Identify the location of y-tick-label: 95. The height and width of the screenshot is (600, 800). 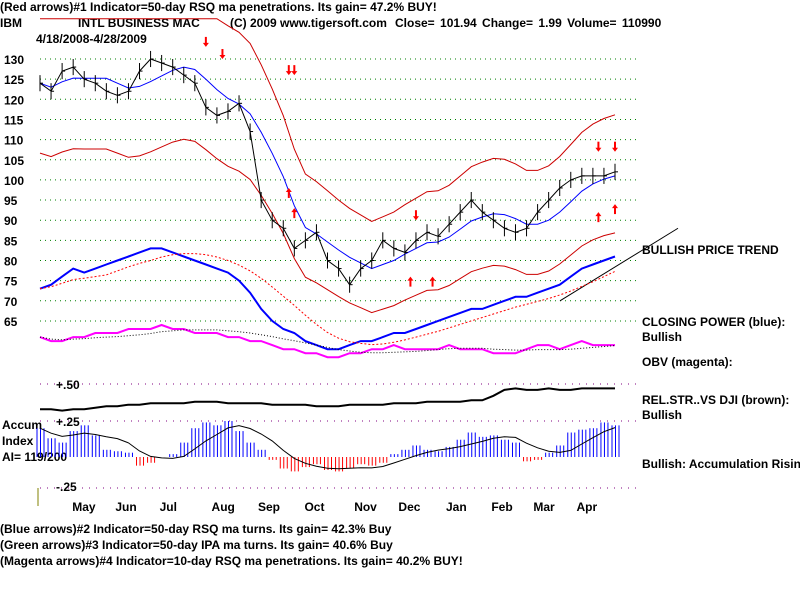
(11, 201).